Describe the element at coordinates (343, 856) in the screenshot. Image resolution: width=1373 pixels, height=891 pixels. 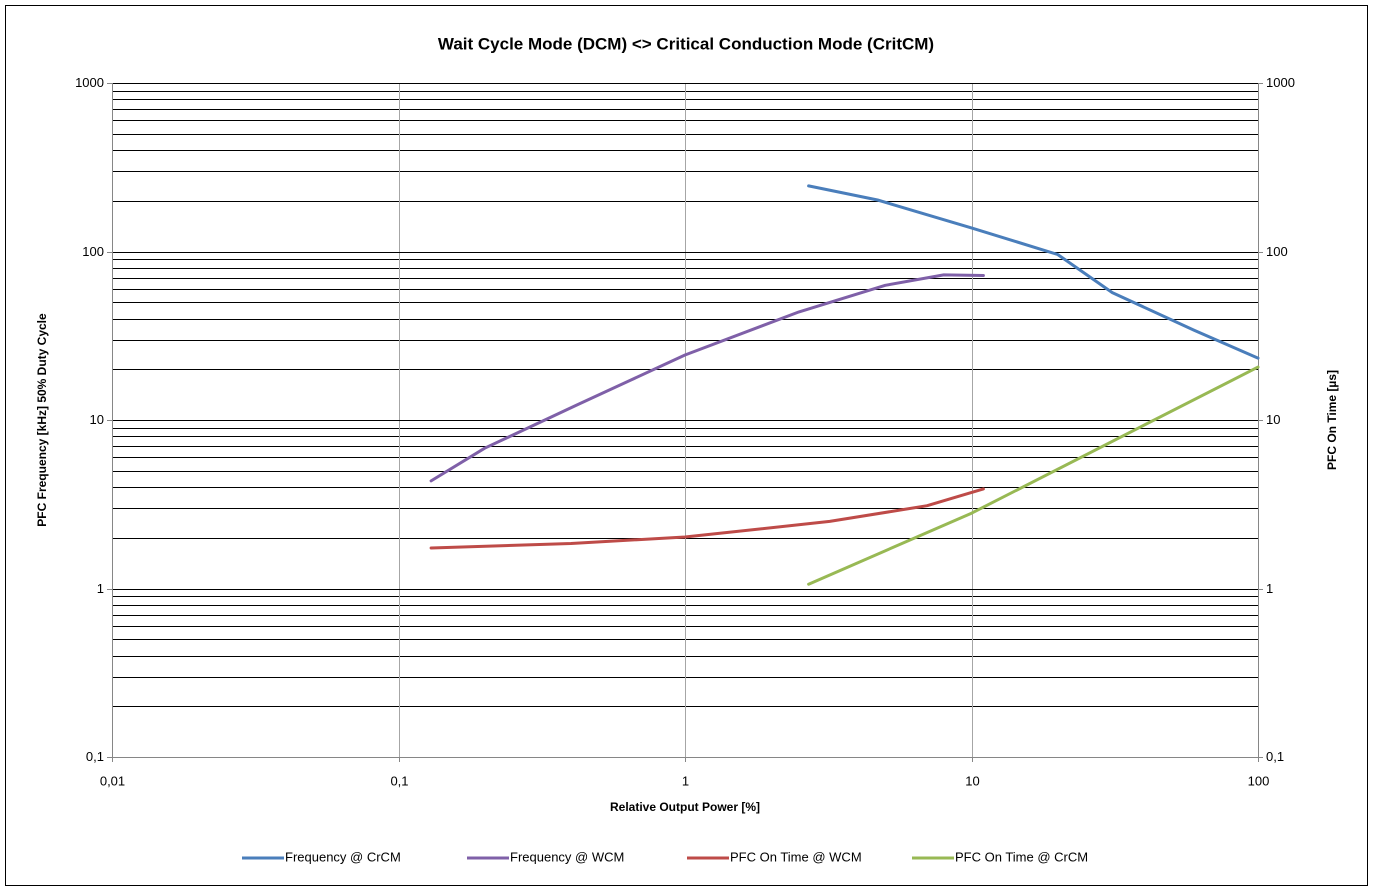
I see `legend-label: Frequency @ CrCM` at that location.